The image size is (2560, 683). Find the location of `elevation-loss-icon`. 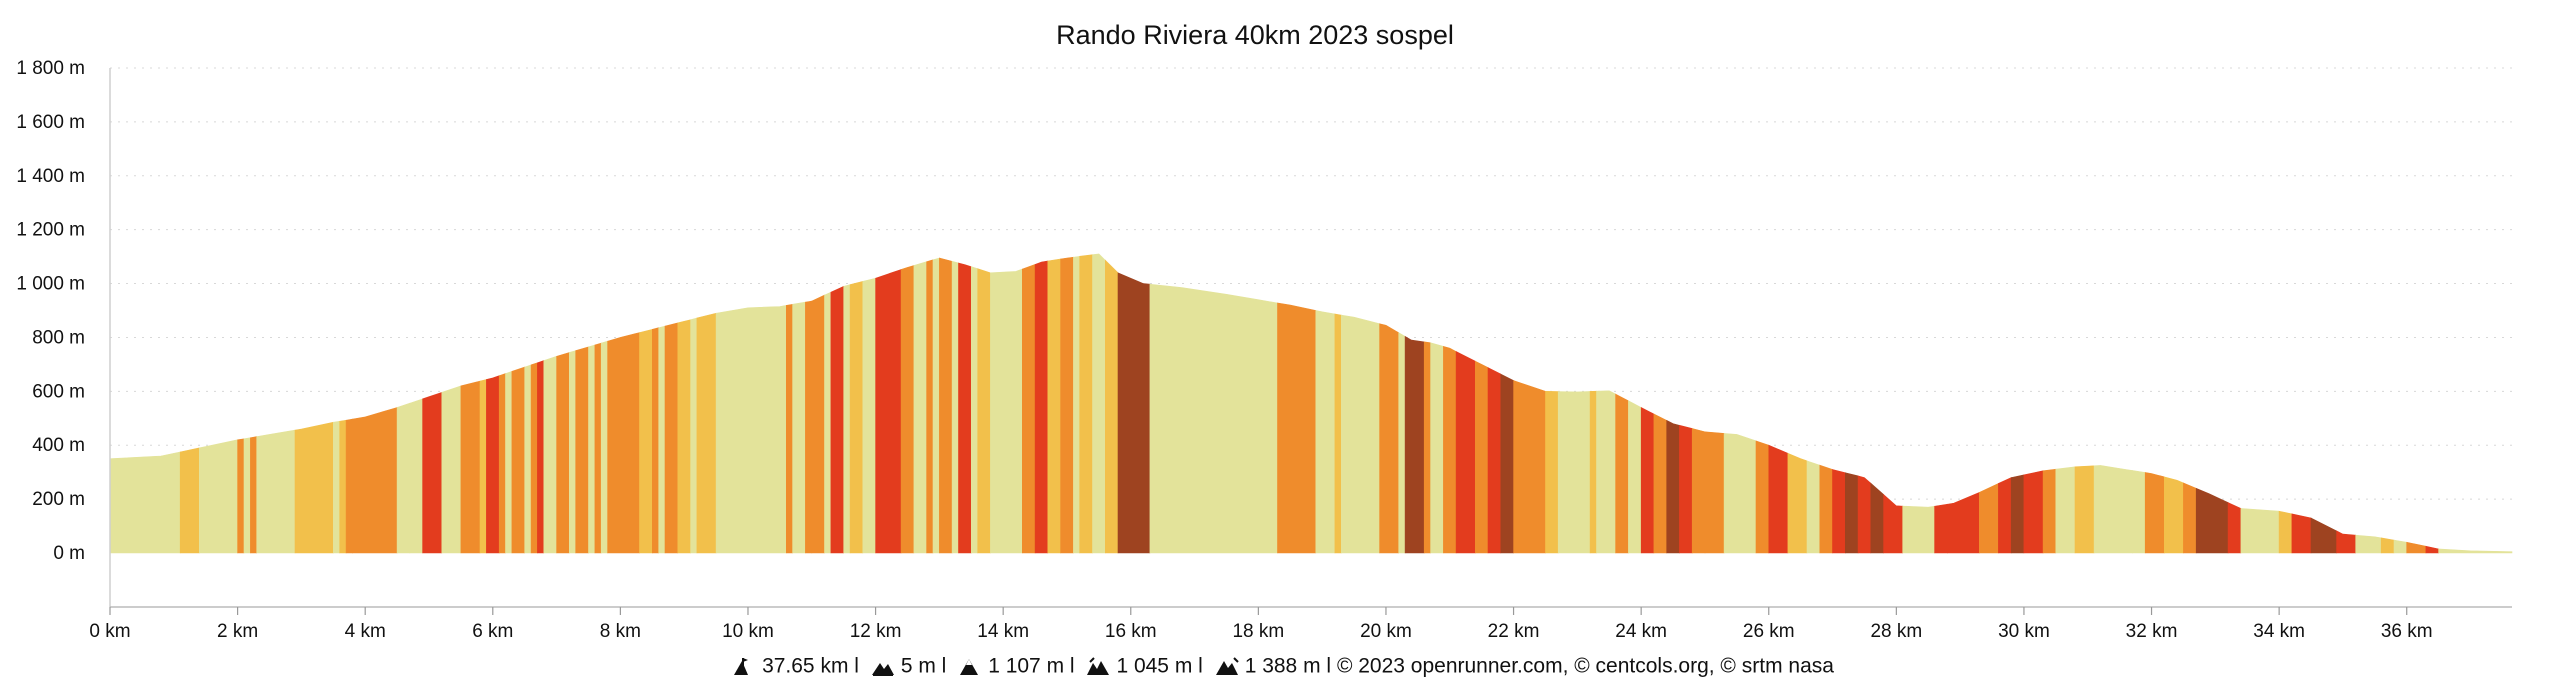

elevation-loss-icon is located at coordinates (1227, 666).